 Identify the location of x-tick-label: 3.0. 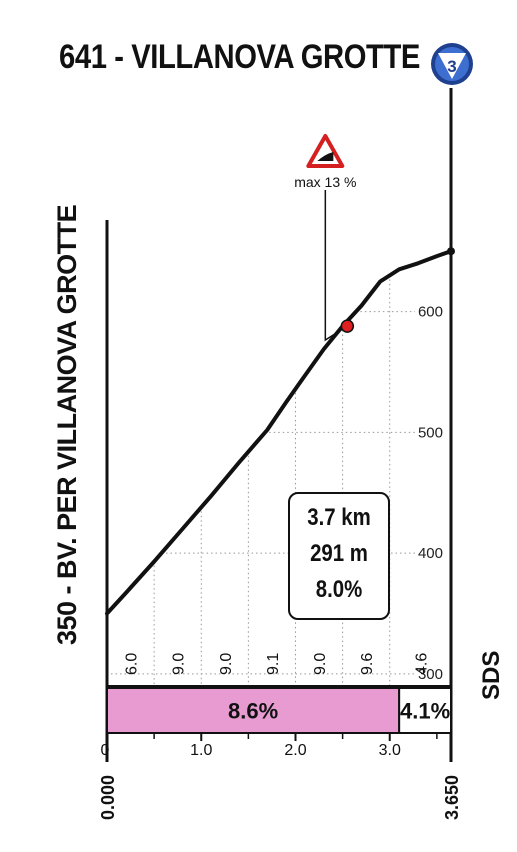
(390, 750).